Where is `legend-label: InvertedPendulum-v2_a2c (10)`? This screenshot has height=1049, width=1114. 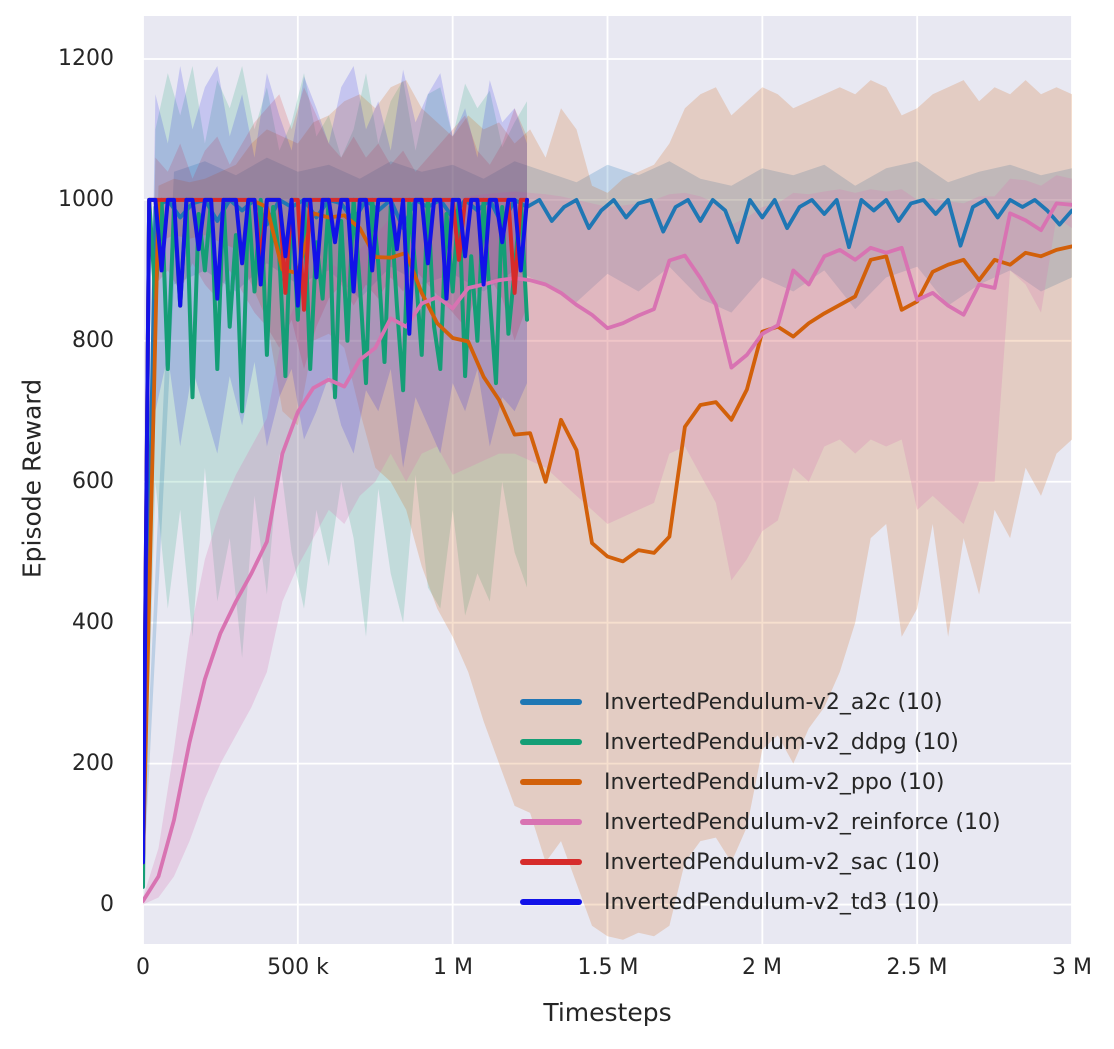
legend-label: InvertedPendulum-v2_a2c (10) is located at coordinates (773, 702).